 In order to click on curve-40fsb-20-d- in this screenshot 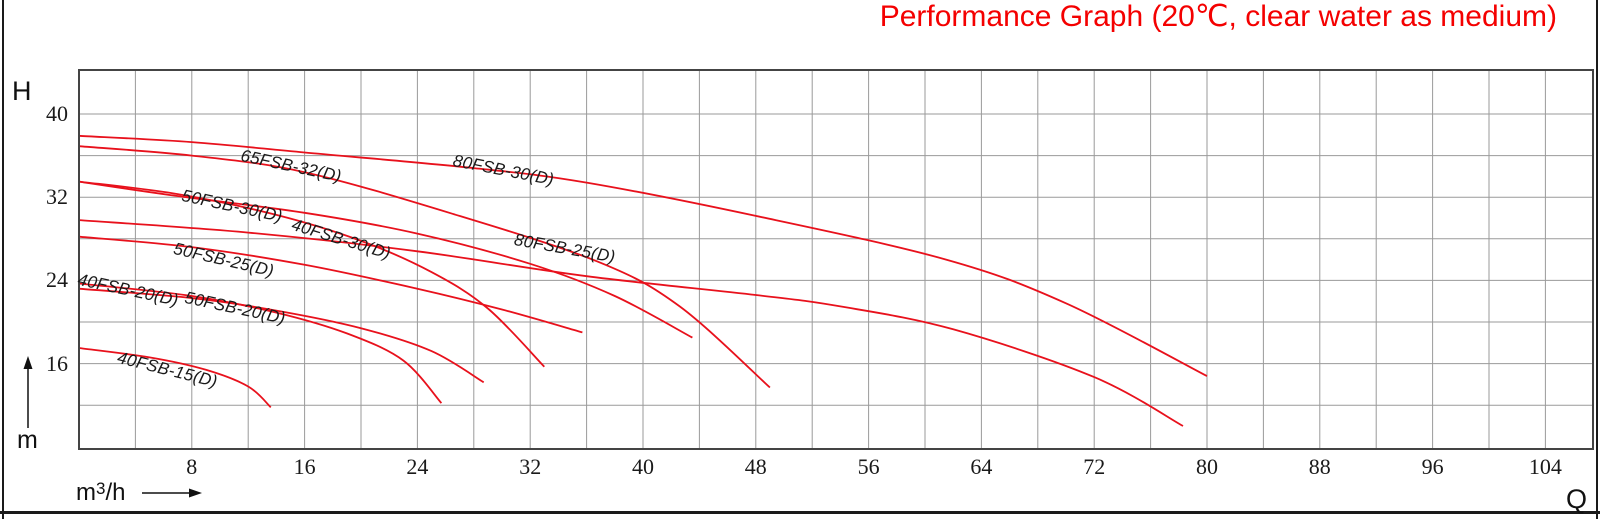, I will do `click(260, 343)`.